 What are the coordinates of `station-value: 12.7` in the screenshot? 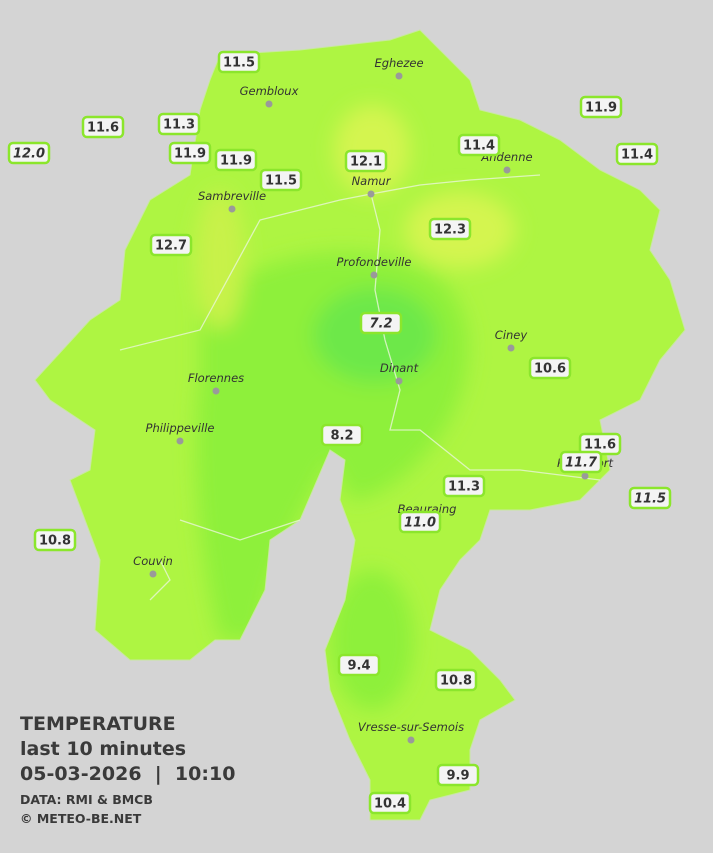 It's located at (171, 246).